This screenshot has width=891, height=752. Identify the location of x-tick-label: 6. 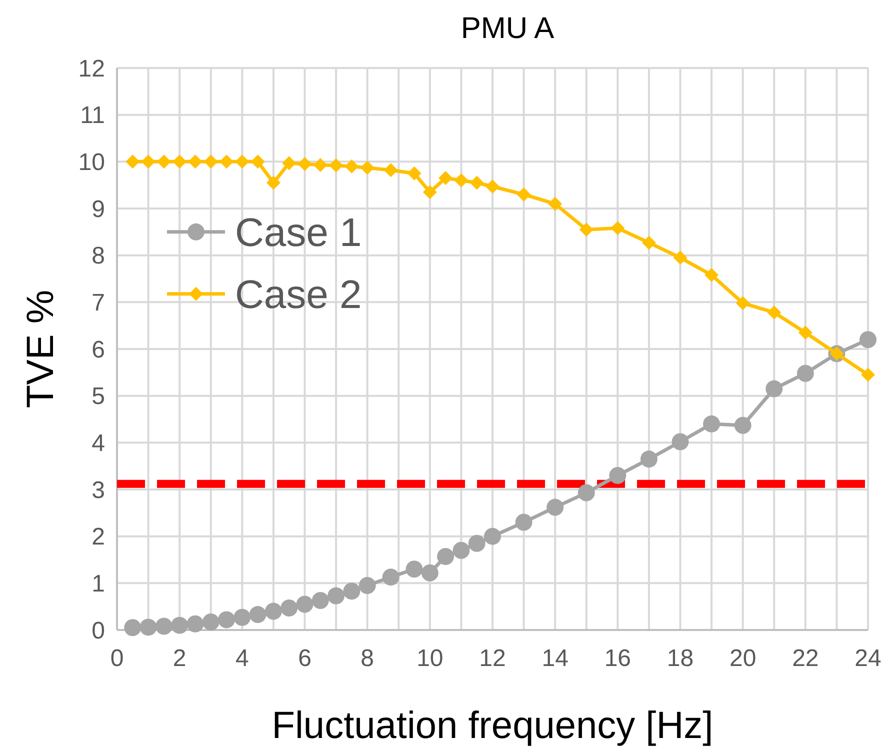
(305, 658).